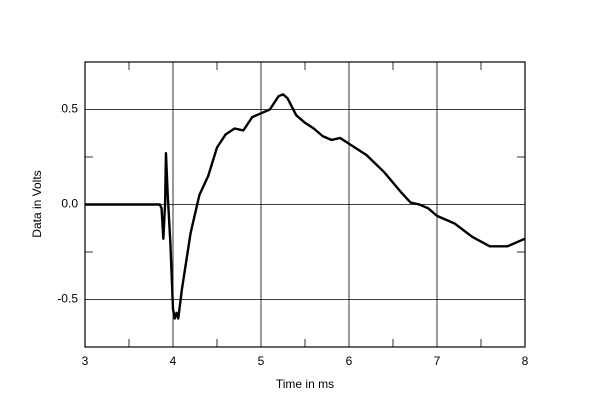  Describe the element at coordinates (69, 109) in the screenshot. I see `y-tick-label: 0.5` at that location.